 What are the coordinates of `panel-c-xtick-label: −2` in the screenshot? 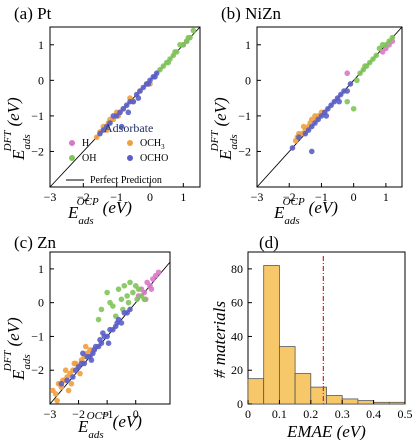 It's located at (78, 414).